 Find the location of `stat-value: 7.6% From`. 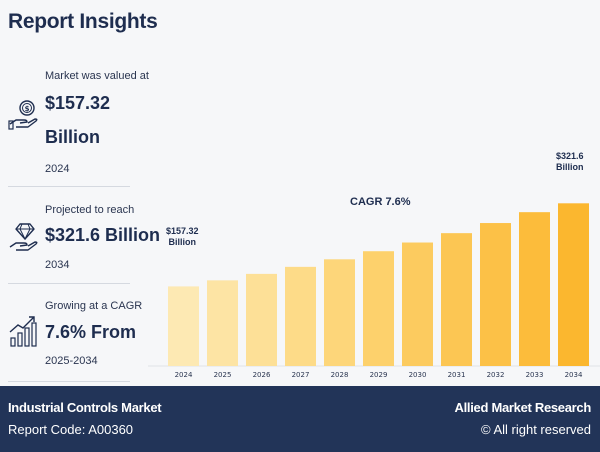

stat-value: 7.6% From is located at coordinates (91, 332).